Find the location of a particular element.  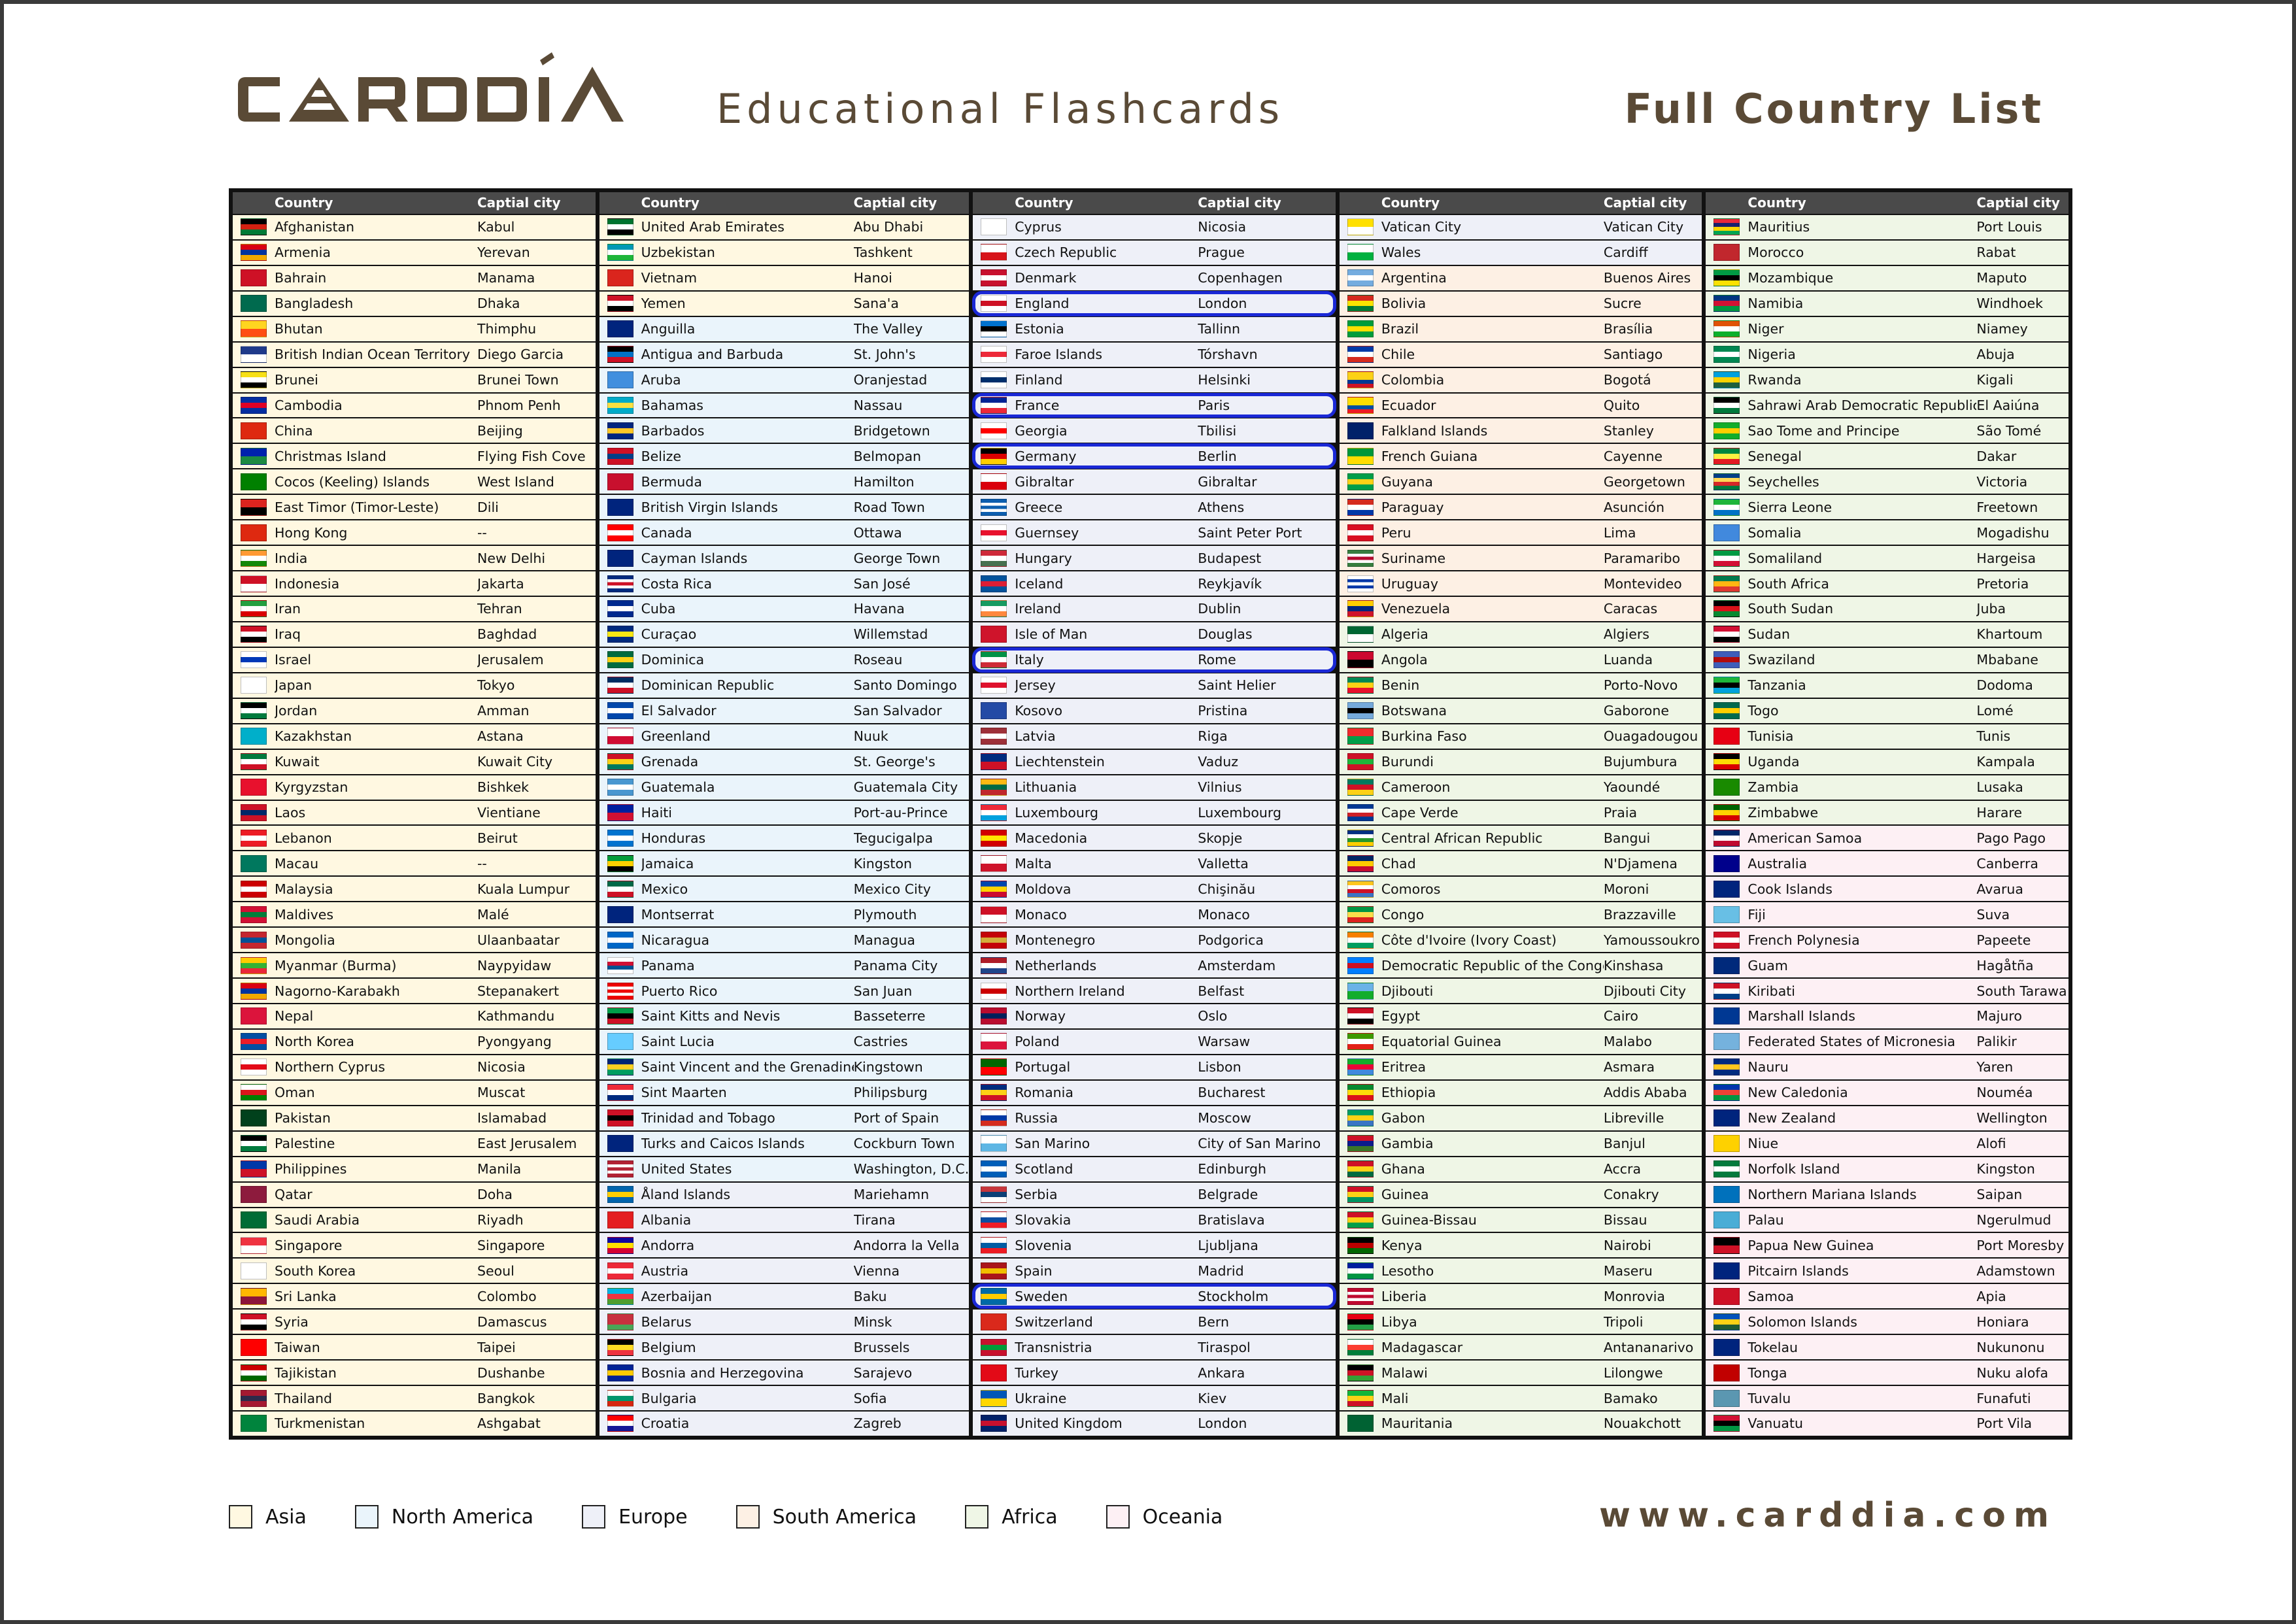

capital-name: Belgrade is located at coordinates (1228, 1195).